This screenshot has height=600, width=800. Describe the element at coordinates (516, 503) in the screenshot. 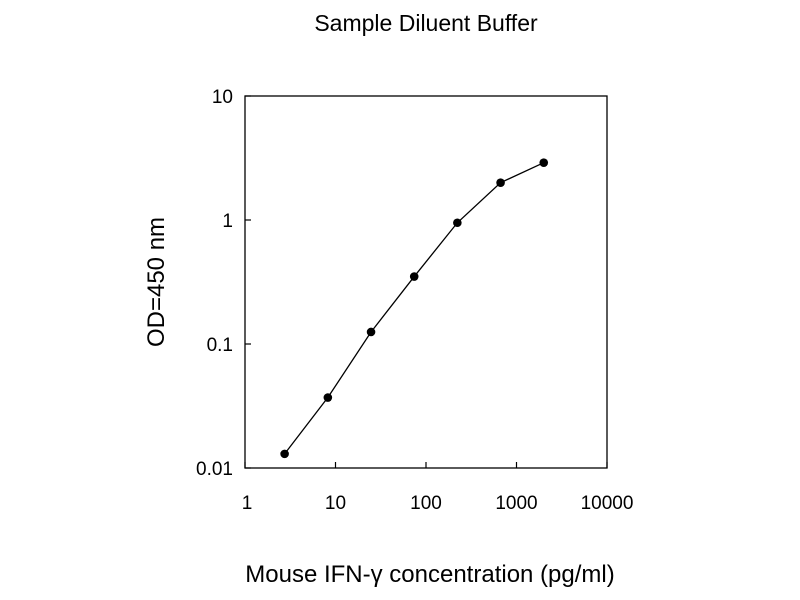

I see `x-tick-label: 1000` at that location.